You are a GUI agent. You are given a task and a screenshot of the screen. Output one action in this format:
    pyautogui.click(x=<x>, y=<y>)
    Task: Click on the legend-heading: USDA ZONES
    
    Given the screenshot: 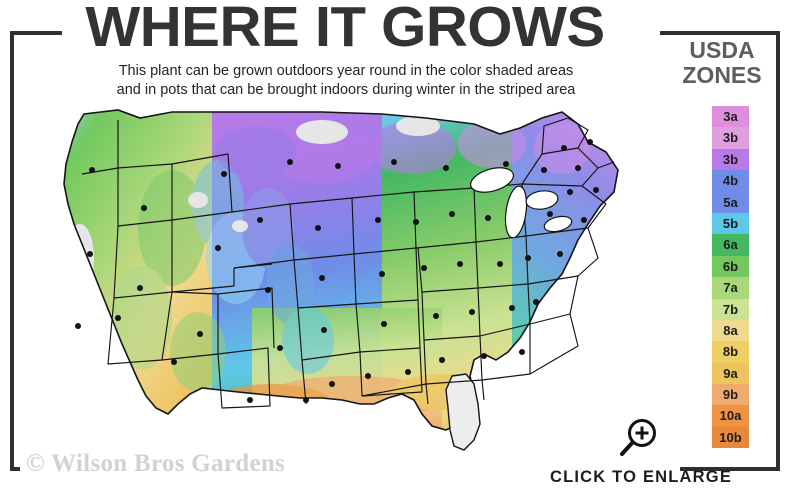 What is the action you would take?
    pyautogui.click(x=722, y=63)
    